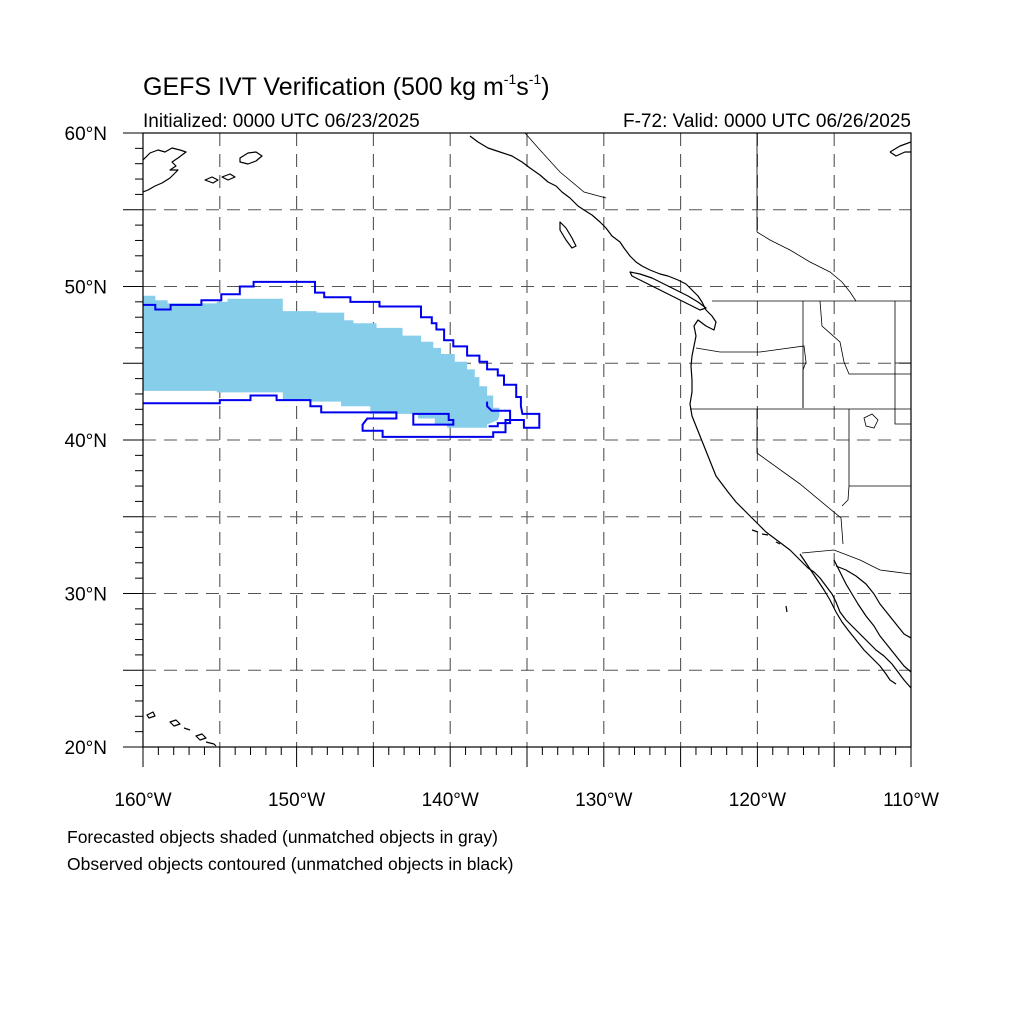  Describe the element at coordinates (856, 354) in the screenshot. I see `id-border` at that location.